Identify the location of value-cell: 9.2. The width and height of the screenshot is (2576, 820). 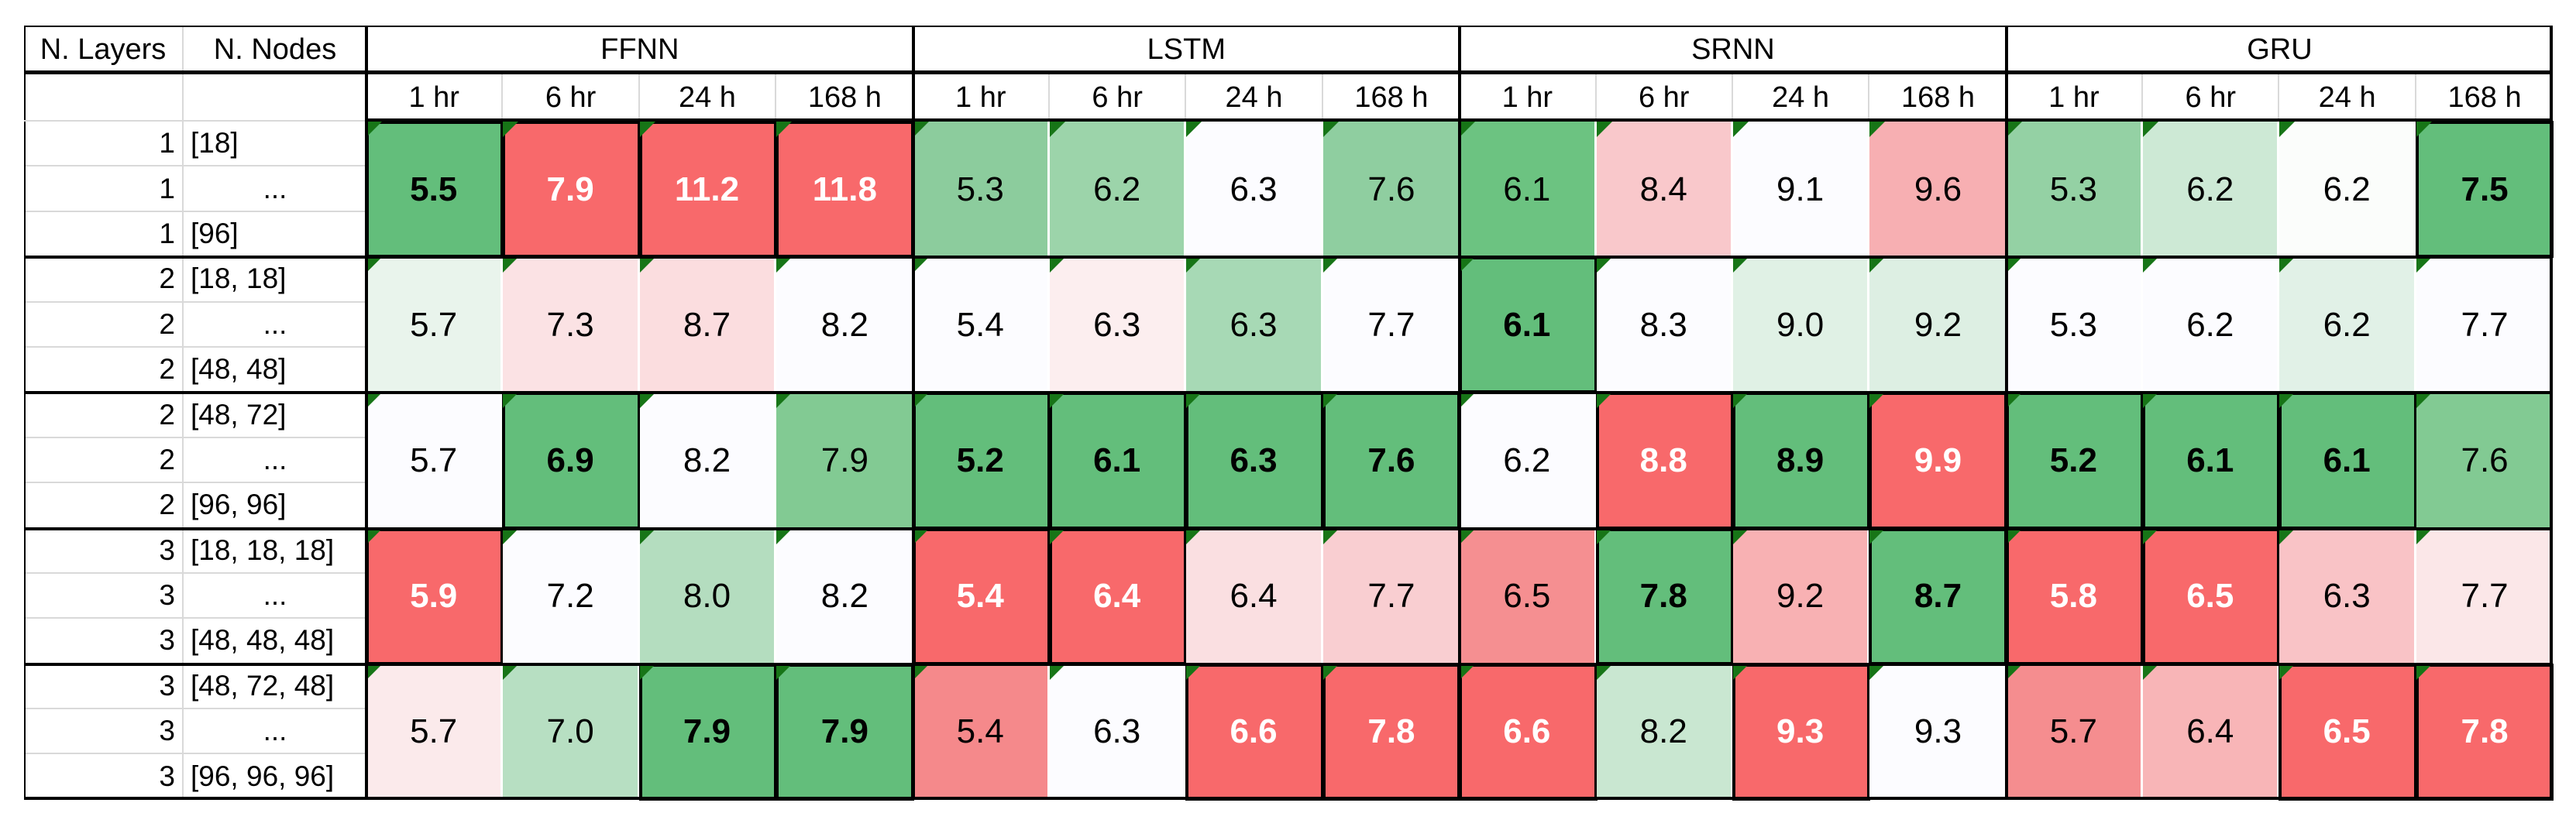
(1938, 325).